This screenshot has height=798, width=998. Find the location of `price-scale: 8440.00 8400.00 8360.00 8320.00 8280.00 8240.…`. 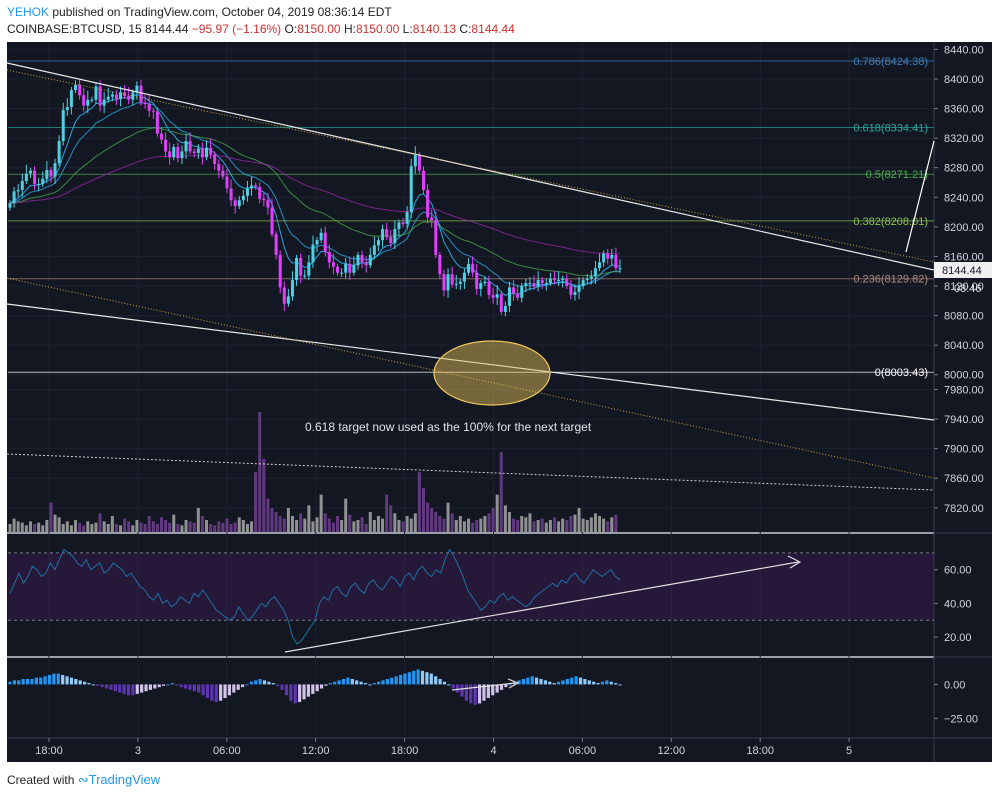

price-scale: 8440.00 8400.00 8360.00 8320.00 8280.00 8240.… is located at coordinates (959, 384).